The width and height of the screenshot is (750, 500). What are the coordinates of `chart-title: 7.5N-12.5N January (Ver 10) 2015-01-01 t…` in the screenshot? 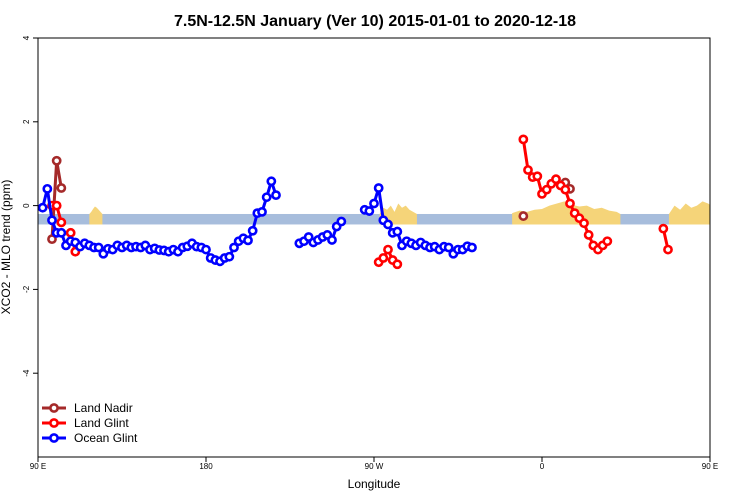 It's located at (375, 21).